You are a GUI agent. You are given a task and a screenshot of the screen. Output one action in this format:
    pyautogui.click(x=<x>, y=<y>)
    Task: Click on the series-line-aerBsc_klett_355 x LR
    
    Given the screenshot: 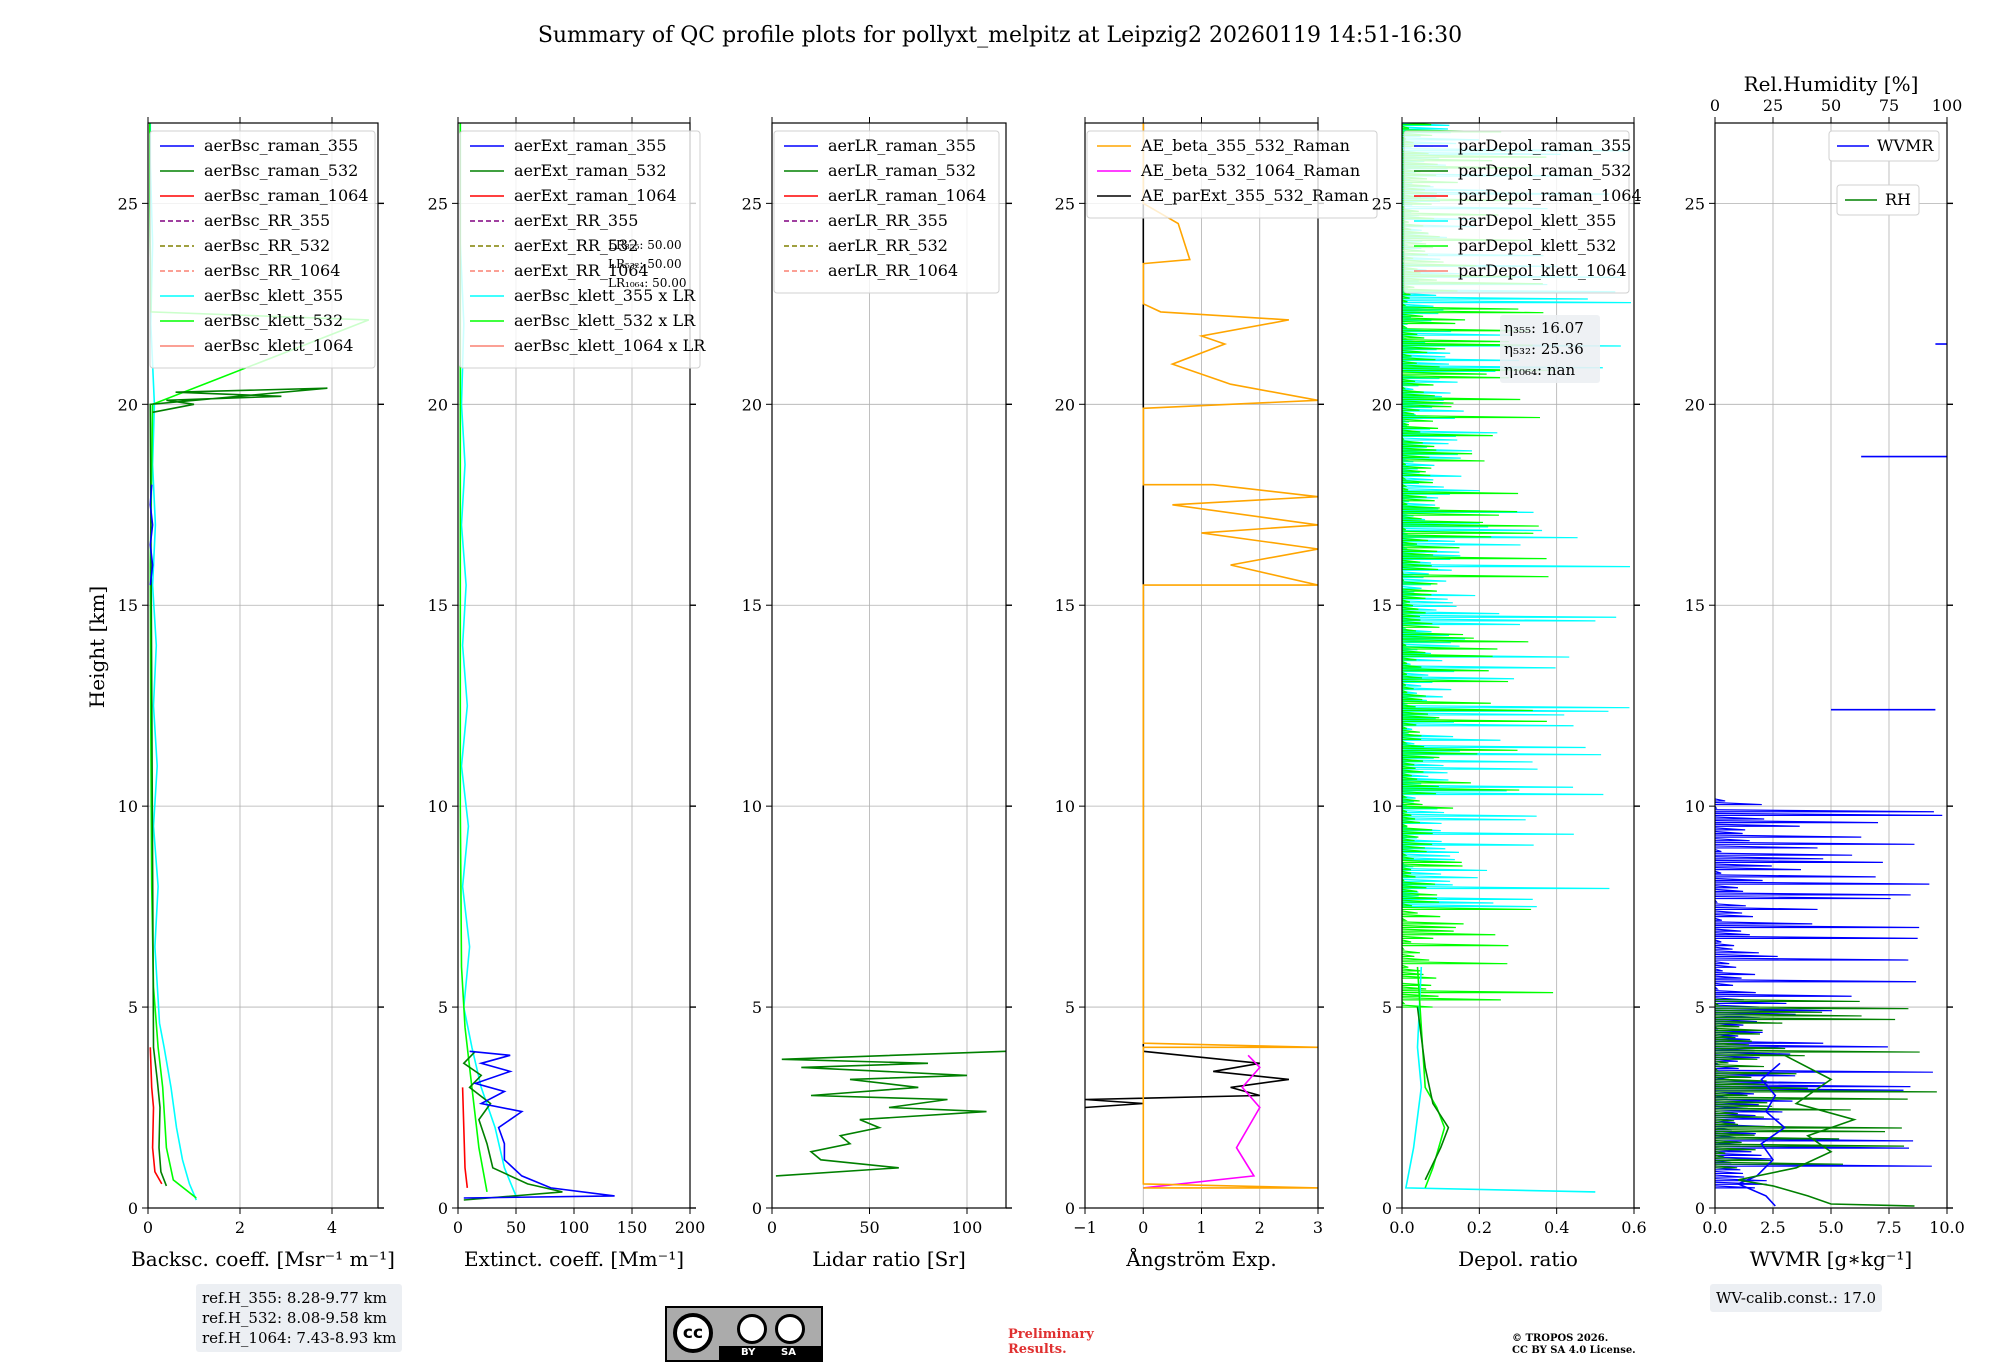 What is the action you would take?
    pyautogui.click(x=488, y=660)
    